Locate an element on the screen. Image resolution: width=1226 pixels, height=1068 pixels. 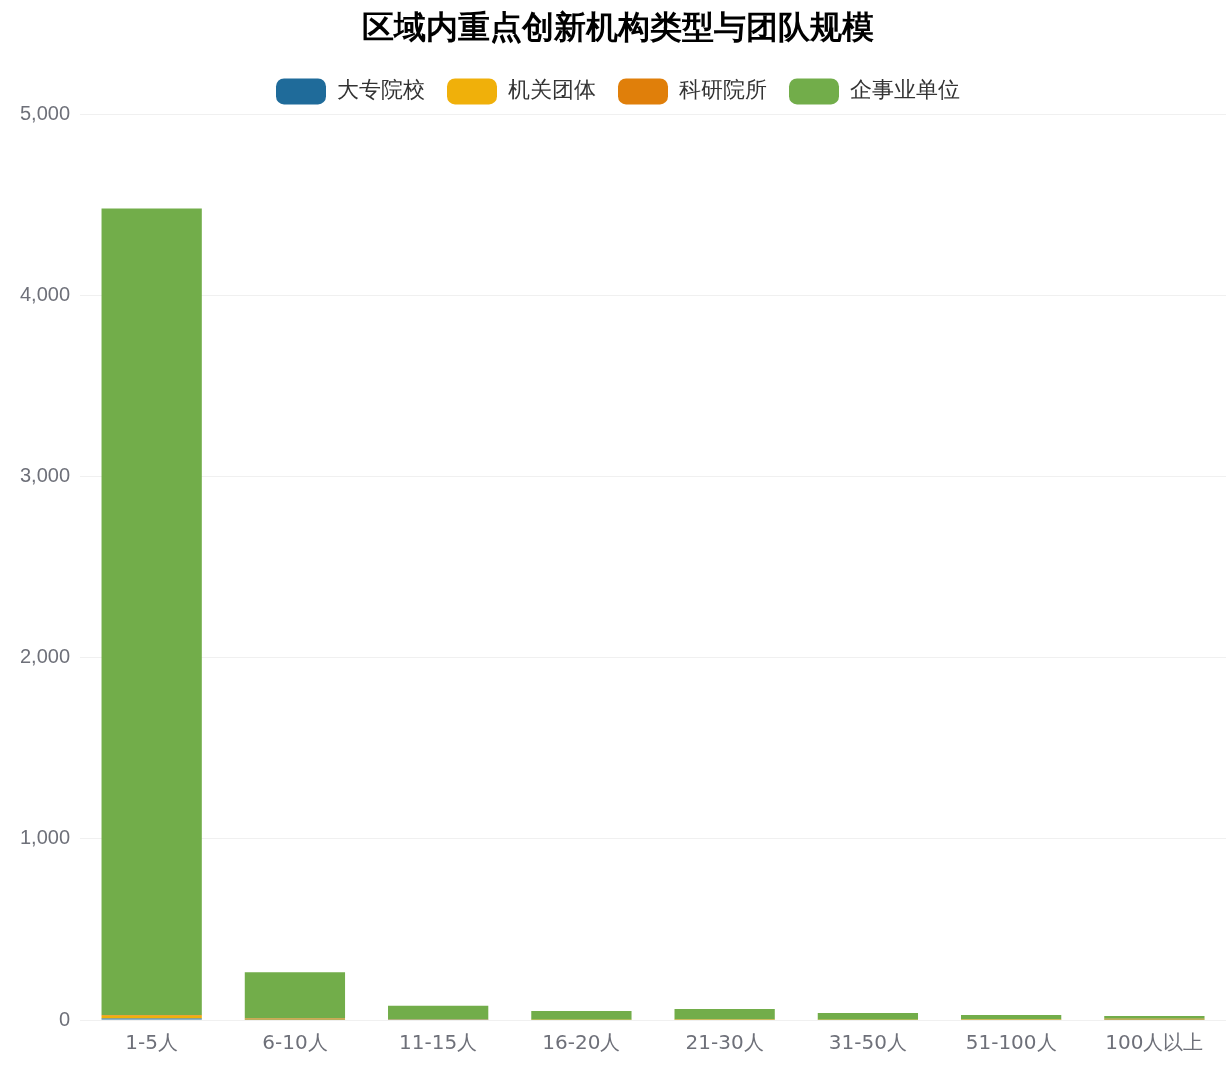
x-tick-label: 16-20人 is located at coordinates (581, 1042).